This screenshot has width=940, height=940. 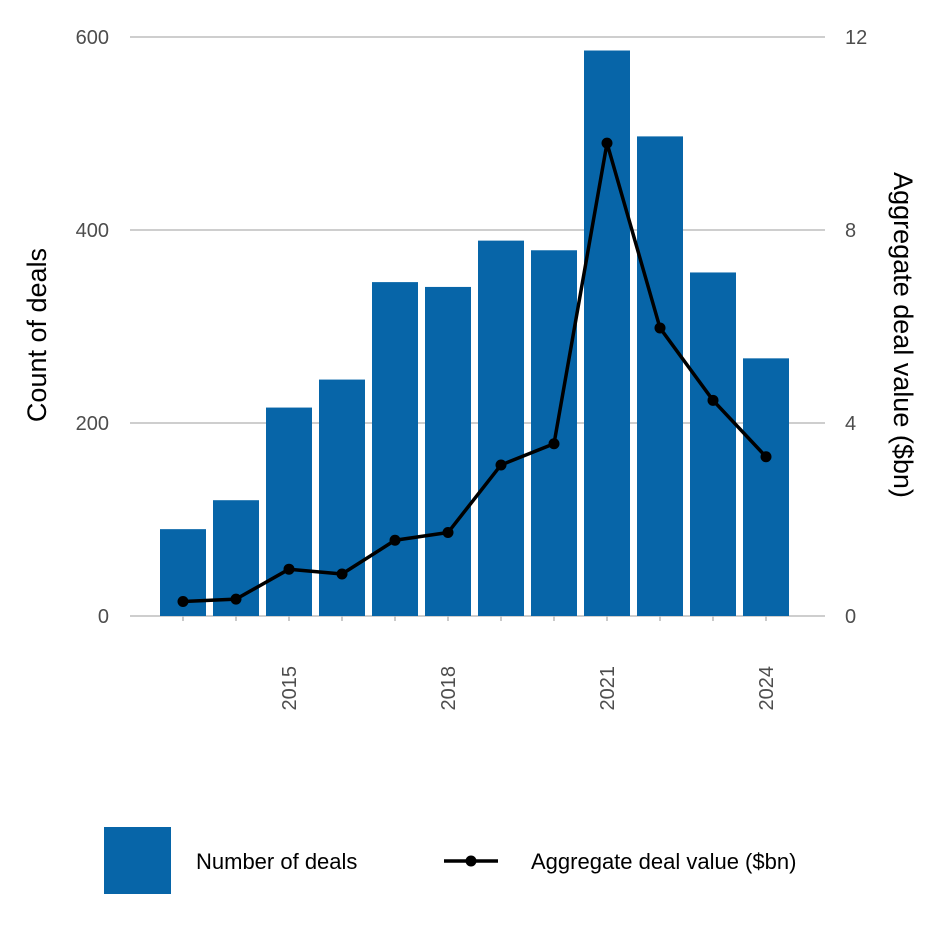 What do you see at coordinates (480, 663) in the screenshot?
I see `x-axis-ticks: 2015 2018 2021 2024` at bounding box center [480, 663].